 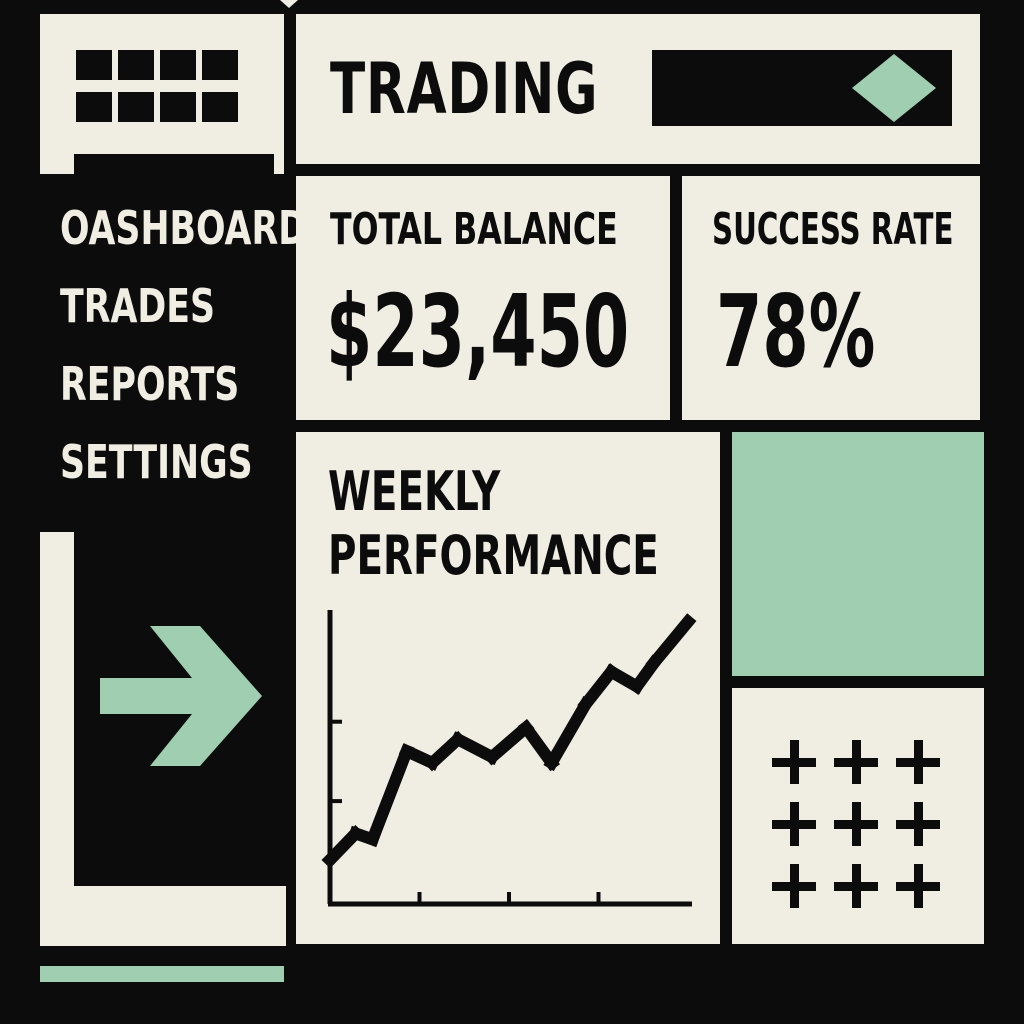 What do you see at coordinates (138, 306) in the screenshot?
I see `sidebar-item-trades: TRADES` at bounding box center [138, 306].